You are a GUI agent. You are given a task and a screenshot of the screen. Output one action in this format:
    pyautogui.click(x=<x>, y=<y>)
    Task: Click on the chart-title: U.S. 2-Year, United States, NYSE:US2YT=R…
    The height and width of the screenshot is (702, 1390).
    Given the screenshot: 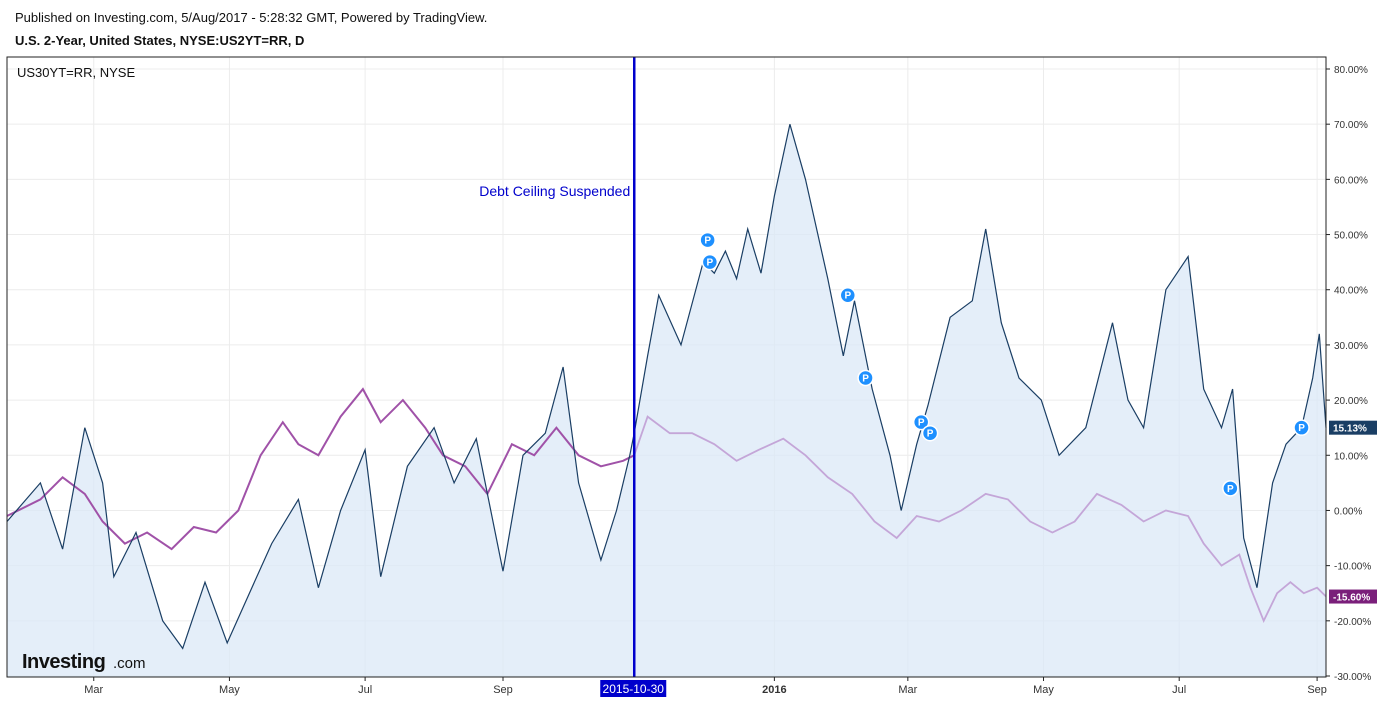 What is the action you would take?
    pyautogui.click(x=160, y=40)
    